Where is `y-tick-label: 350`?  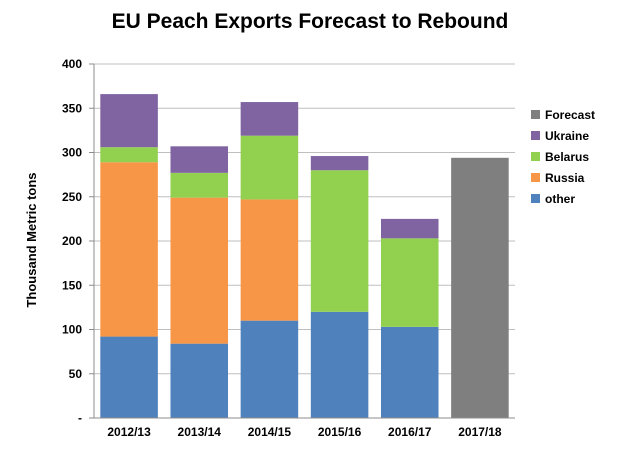
y-tick-label: 350 is located at coordinates (72, 108).